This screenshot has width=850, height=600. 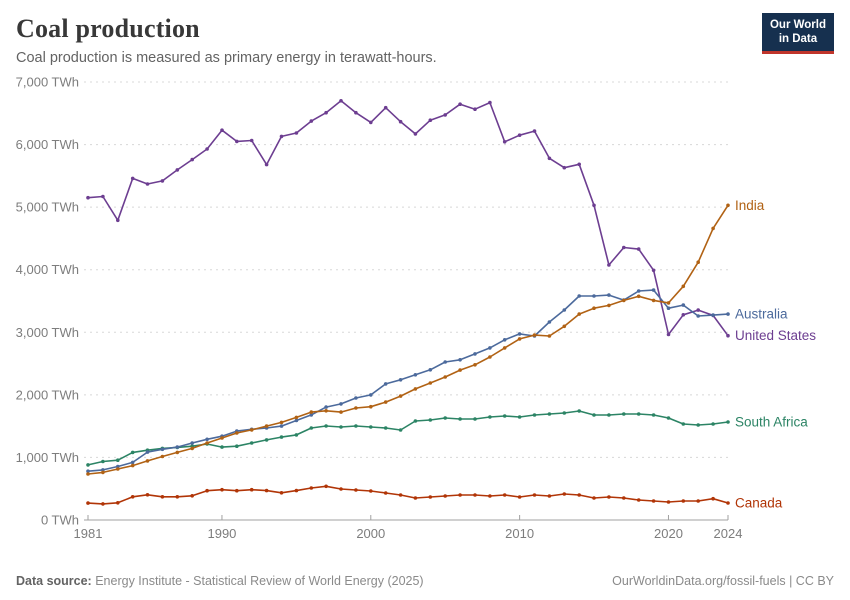 I want to click on series-label-united-states: United States, so click(x=775, y=335).